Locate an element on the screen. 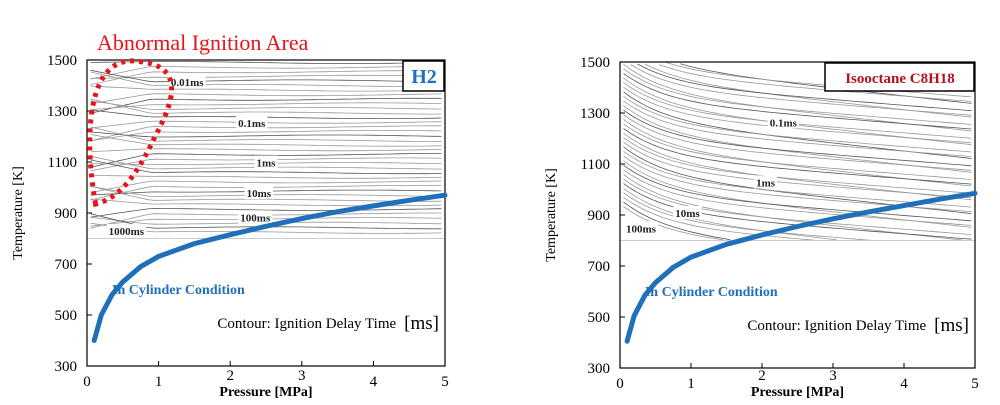 This screenshot has height=405, width=1000. chart-title: H2 is located at coordinates (424, 77).